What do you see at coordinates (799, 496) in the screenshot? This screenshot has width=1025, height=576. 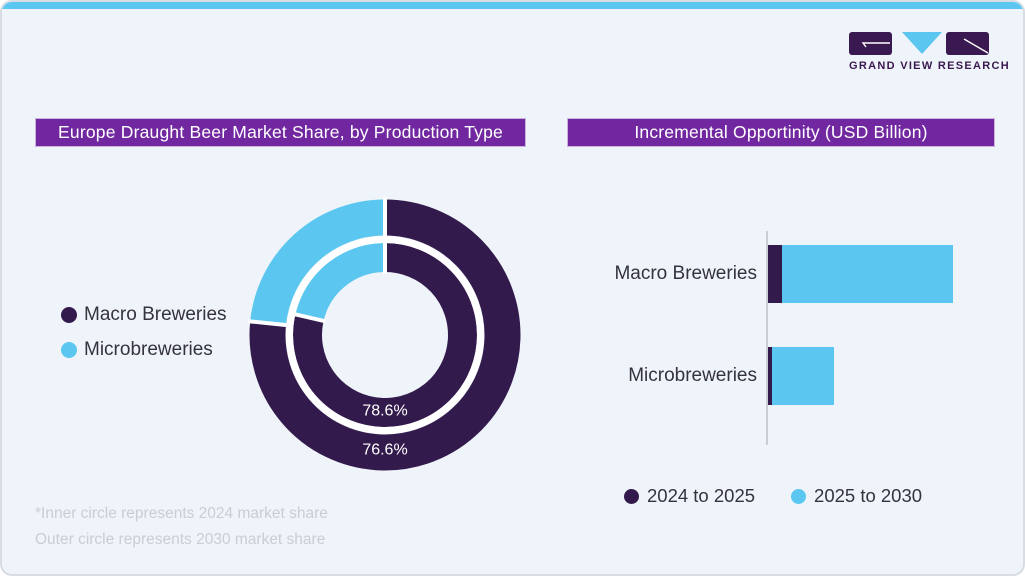 I see `series-2025-2030-swatch-icon` at bounding box center [799, 496].